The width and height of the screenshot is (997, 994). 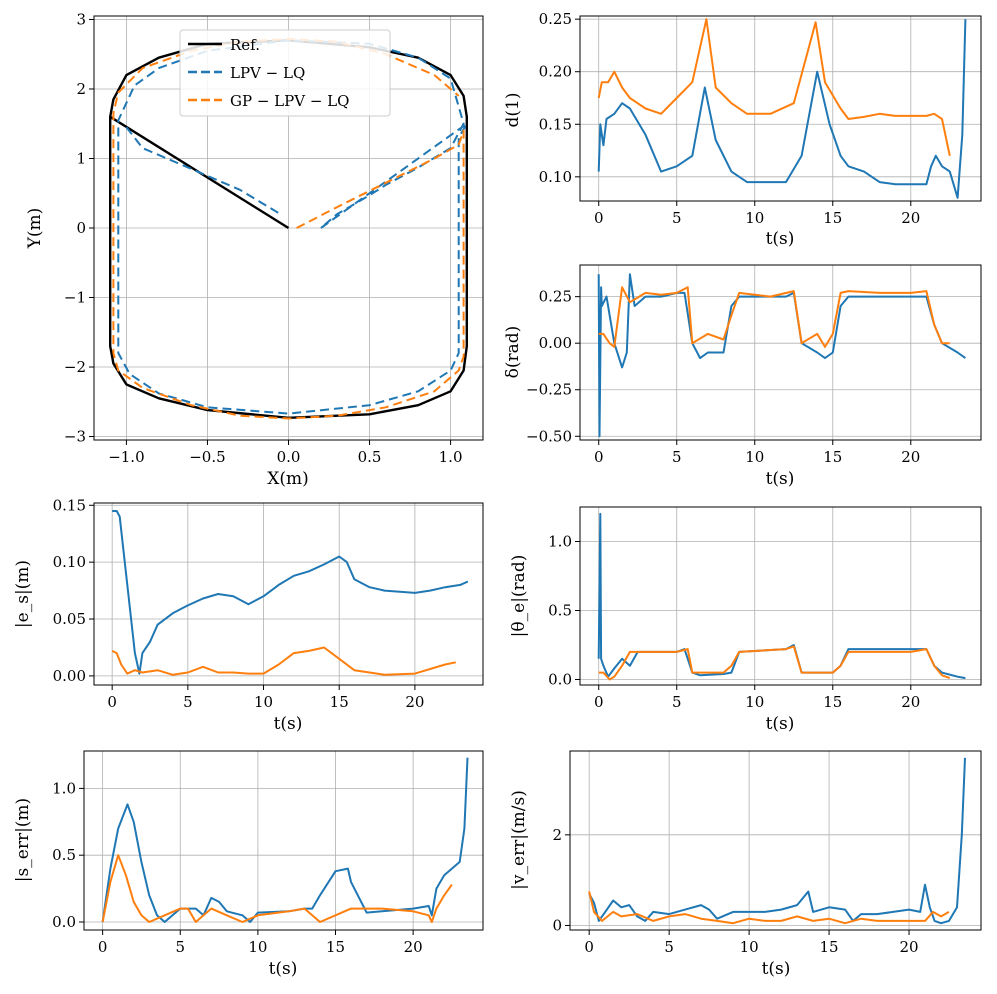 I want to click on x-tick-label: 0.0, so click(x=289, y=457).